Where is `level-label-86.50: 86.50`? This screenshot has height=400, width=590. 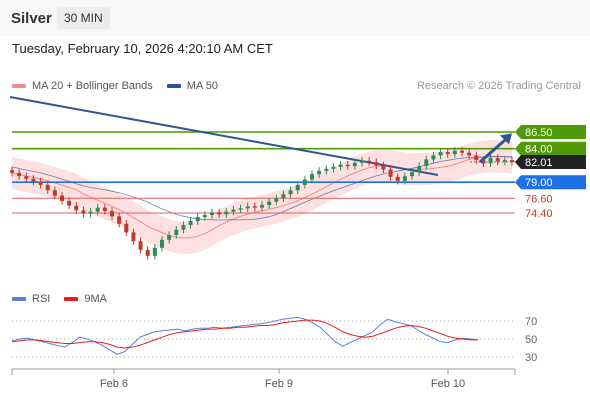 level-label-86.50: 86.50 is located at coordinates (539, 133).